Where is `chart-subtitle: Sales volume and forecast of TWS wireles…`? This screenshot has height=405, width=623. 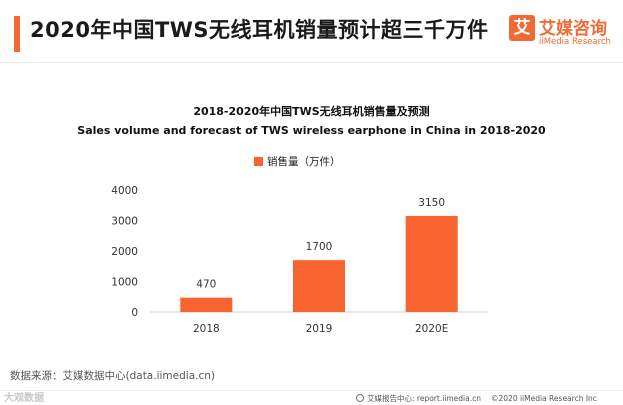 chart-subtitle: Sales volume and forecast of TWS wireles… is located at coordinates (311, 130).